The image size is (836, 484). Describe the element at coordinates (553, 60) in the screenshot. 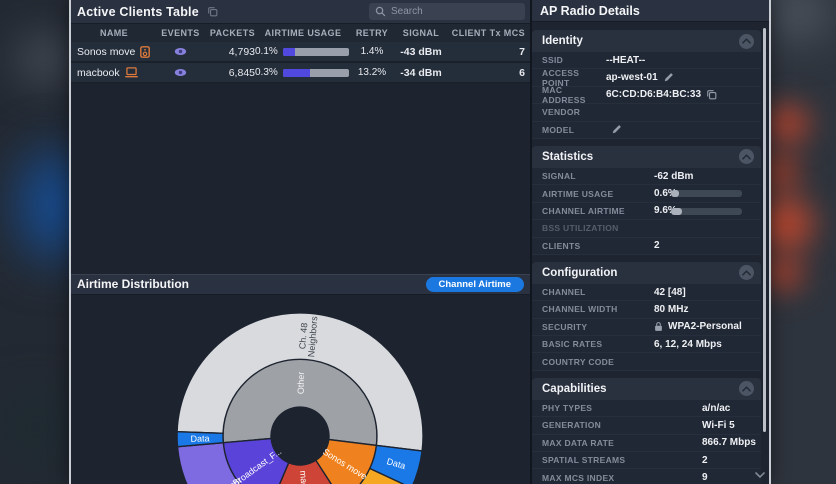

I see `detail-label: SSID` at that location.